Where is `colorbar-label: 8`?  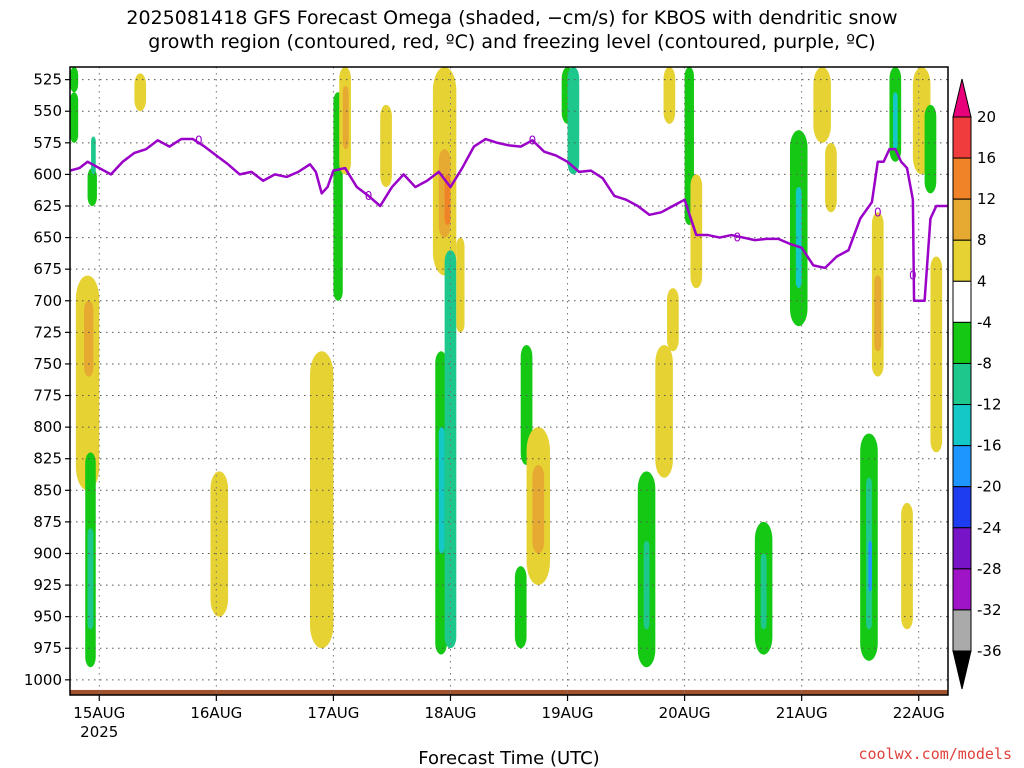 colorbar-label: 8 is located at coordinates (982, 240).